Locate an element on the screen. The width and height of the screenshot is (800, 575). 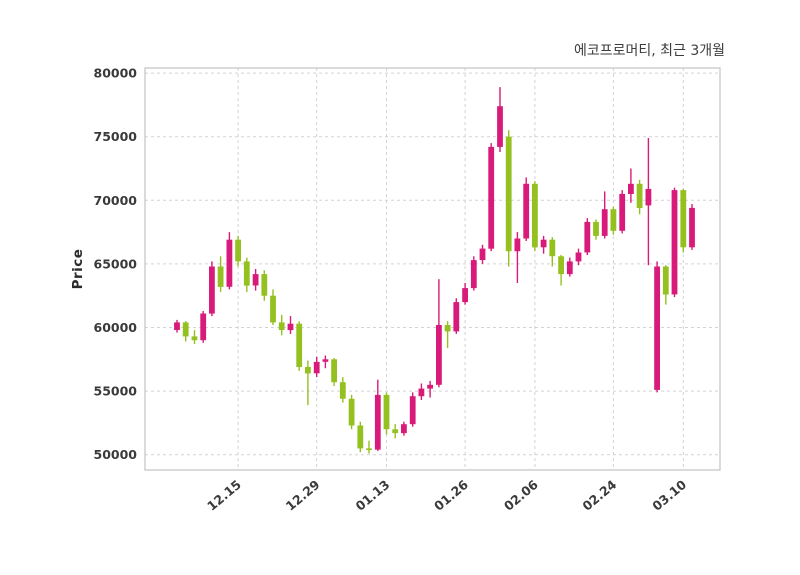
svg-text: 70000 is located at coordinates (116, 200).